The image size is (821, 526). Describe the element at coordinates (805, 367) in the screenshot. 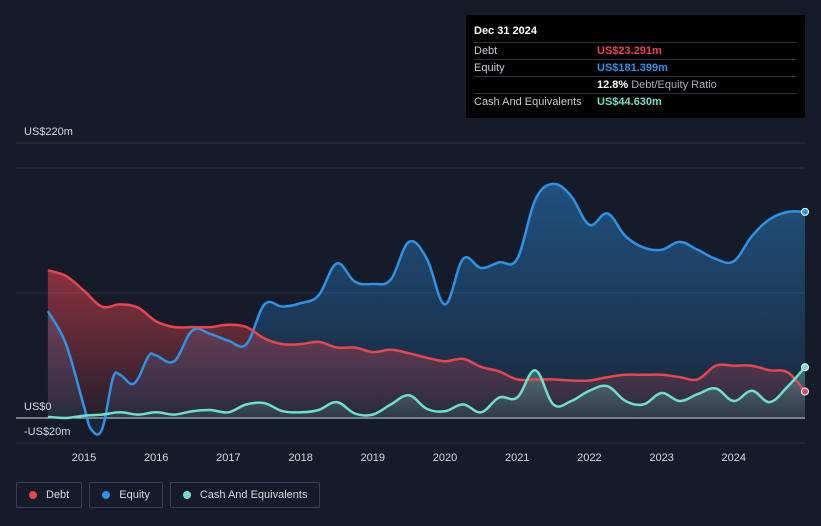

I see `cash-end-point` at that location.